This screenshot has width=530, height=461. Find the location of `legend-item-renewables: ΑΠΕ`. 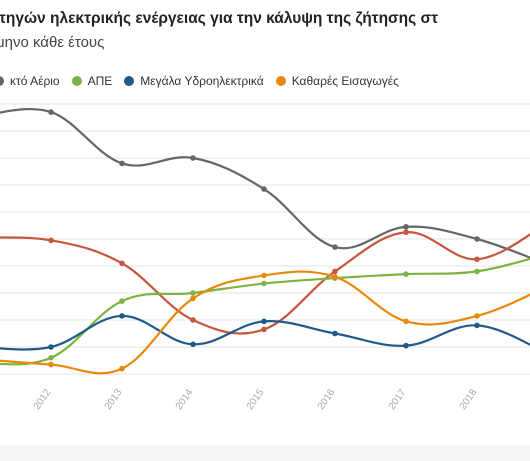

legend-item-renewables: ΑΠΕ is located at coordinates (92, 81).